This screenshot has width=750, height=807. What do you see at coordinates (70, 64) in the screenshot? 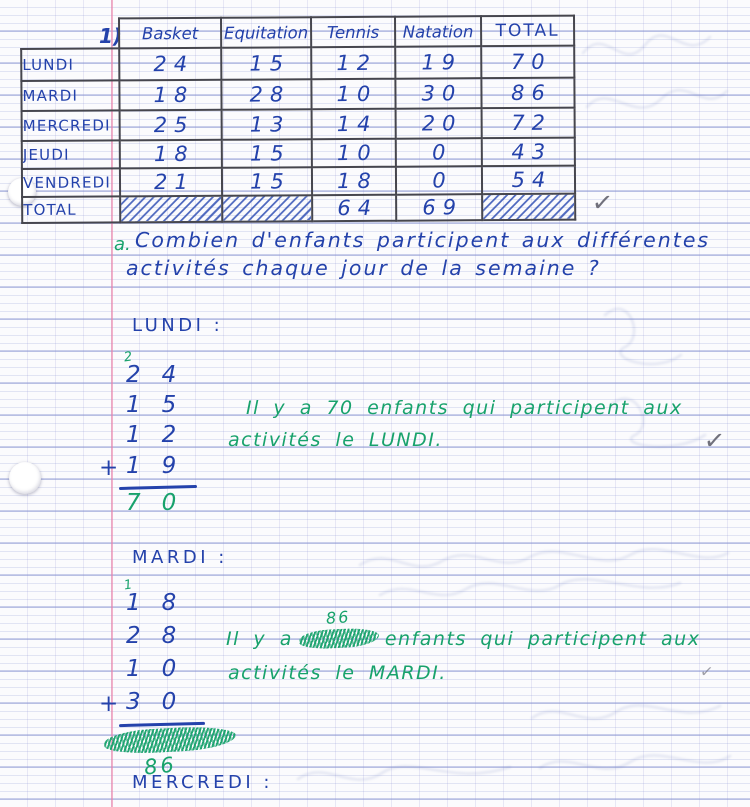
I see `row-label-lundi: LUNDI` at bounding box center [70, 64].